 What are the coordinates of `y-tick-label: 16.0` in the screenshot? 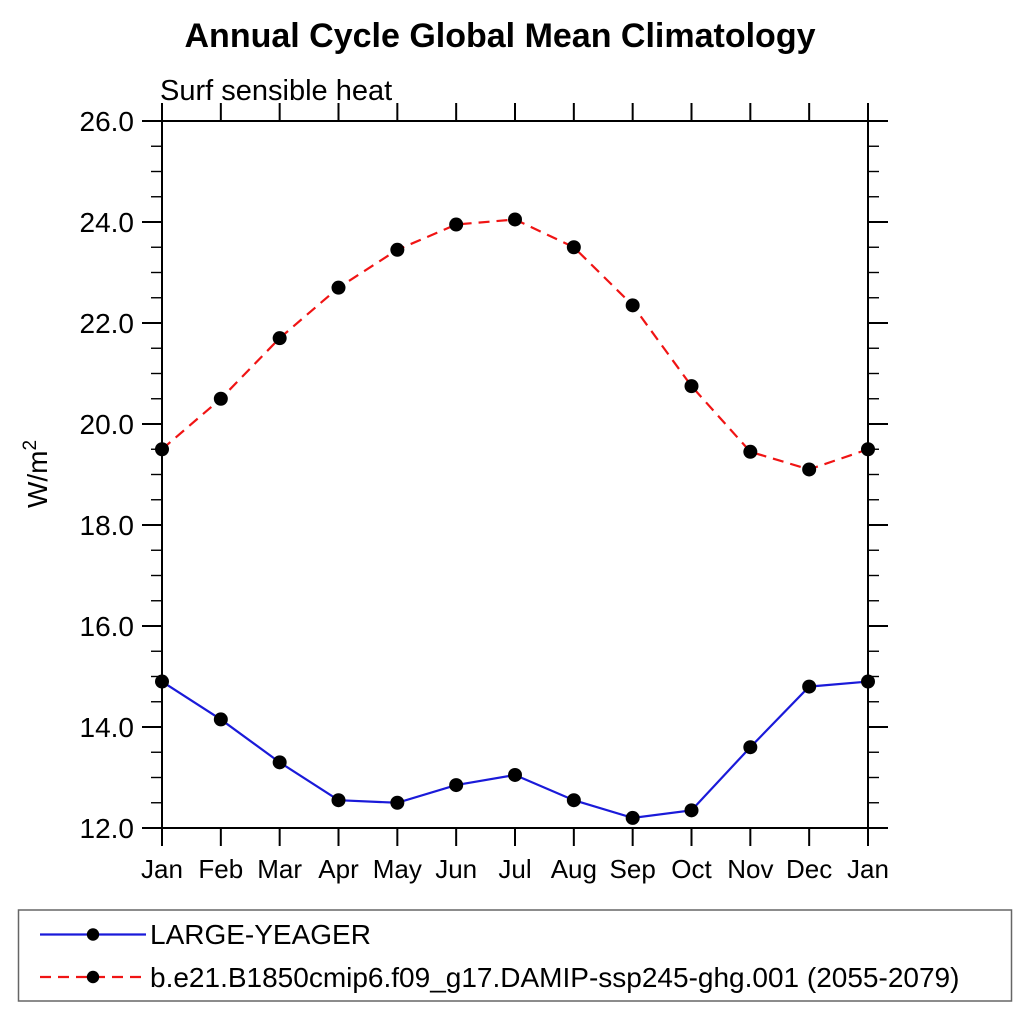 It's located at (107, 626).